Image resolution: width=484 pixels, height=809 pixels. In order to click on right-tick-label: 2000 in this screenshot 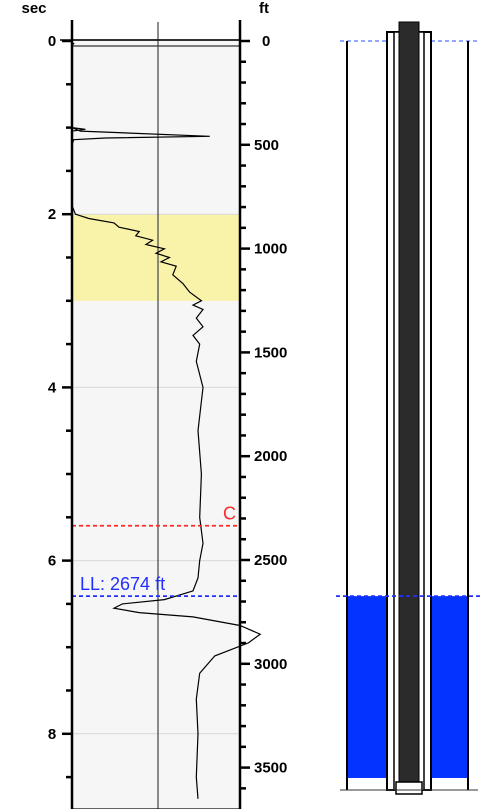, I will do `click(270, 456)`.